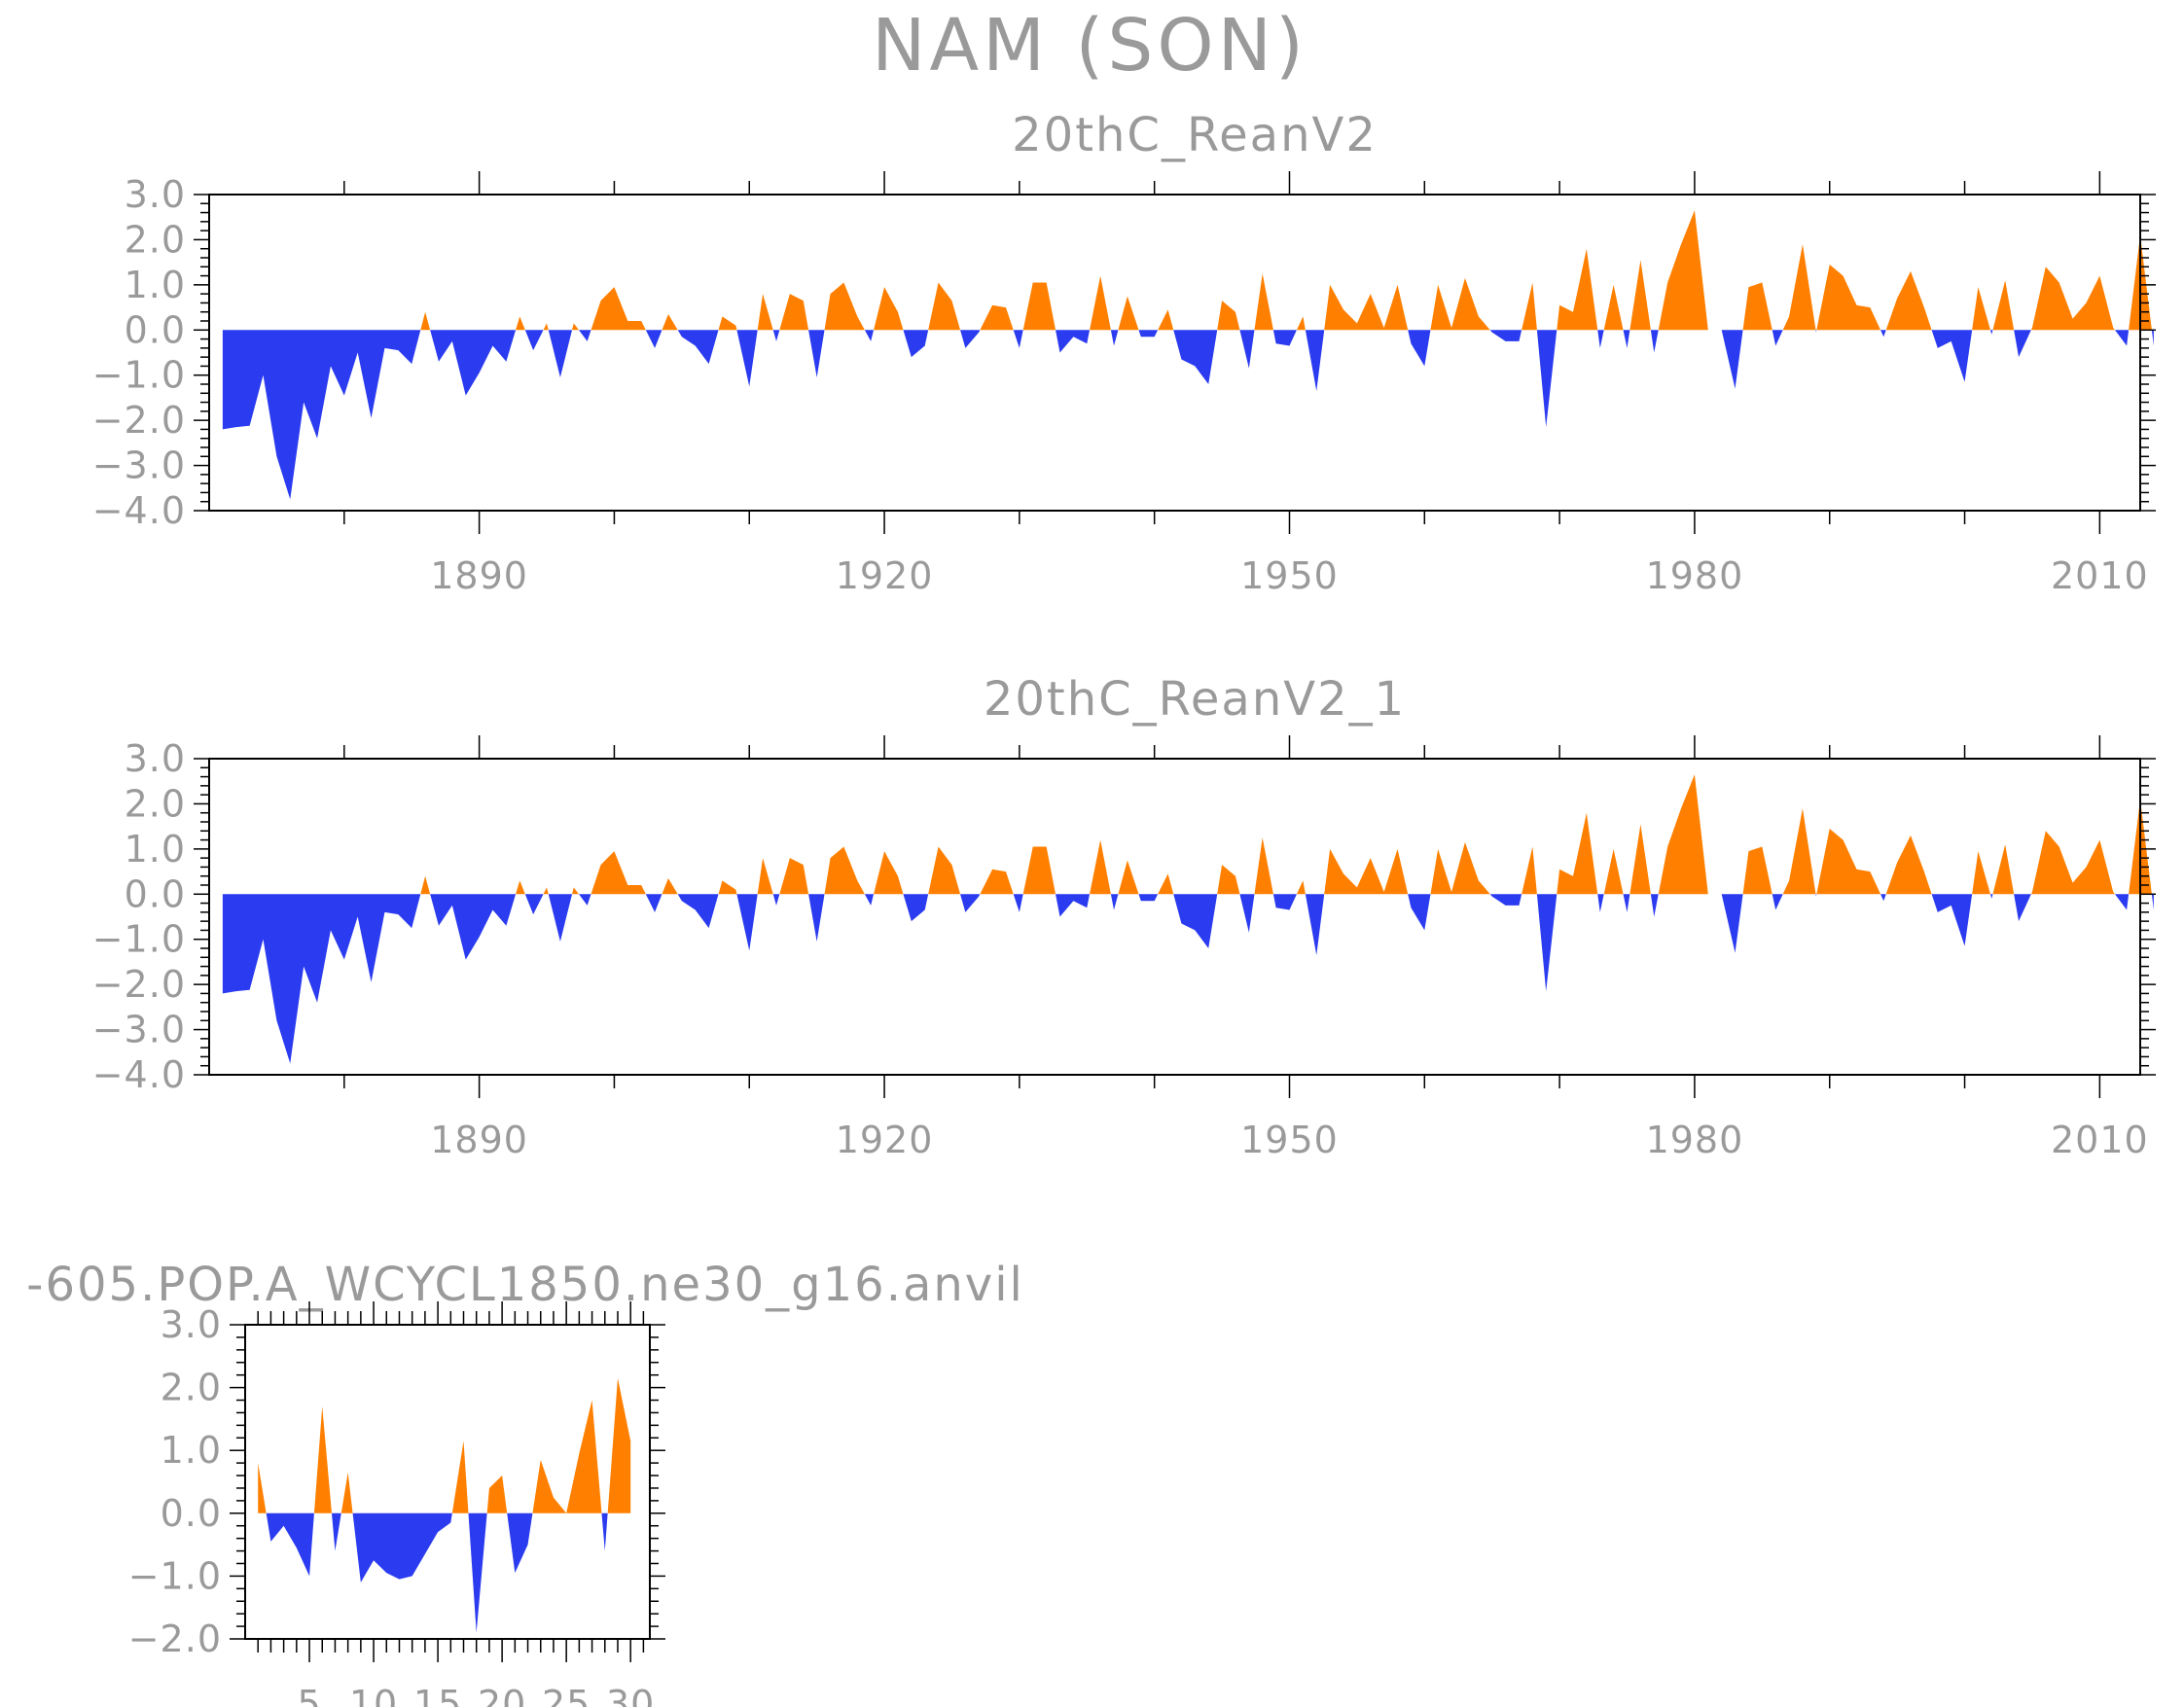 Image resolution: width=2184 pixels, height=1707 pixels. What do you see at coordinates (155, 285) in the screenshot?
I see `y-tick-label: 1.0` at bounding box center [155, 285].